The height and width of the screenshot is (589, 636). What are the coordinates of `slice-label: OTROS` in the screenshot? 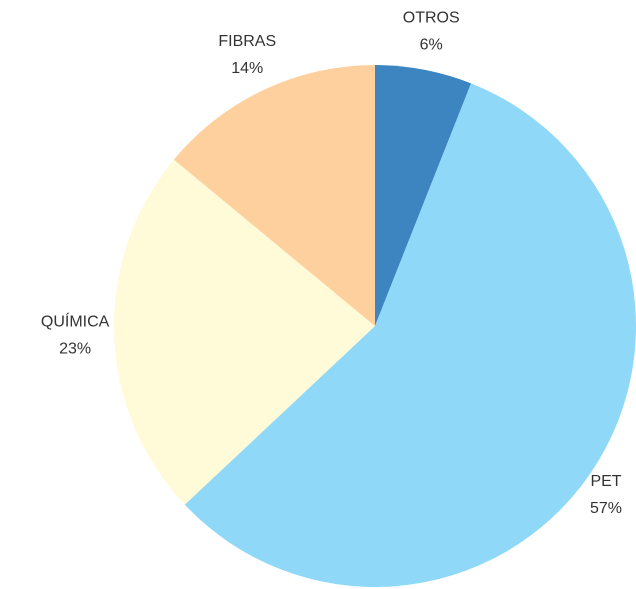 It's located at (431, 18).